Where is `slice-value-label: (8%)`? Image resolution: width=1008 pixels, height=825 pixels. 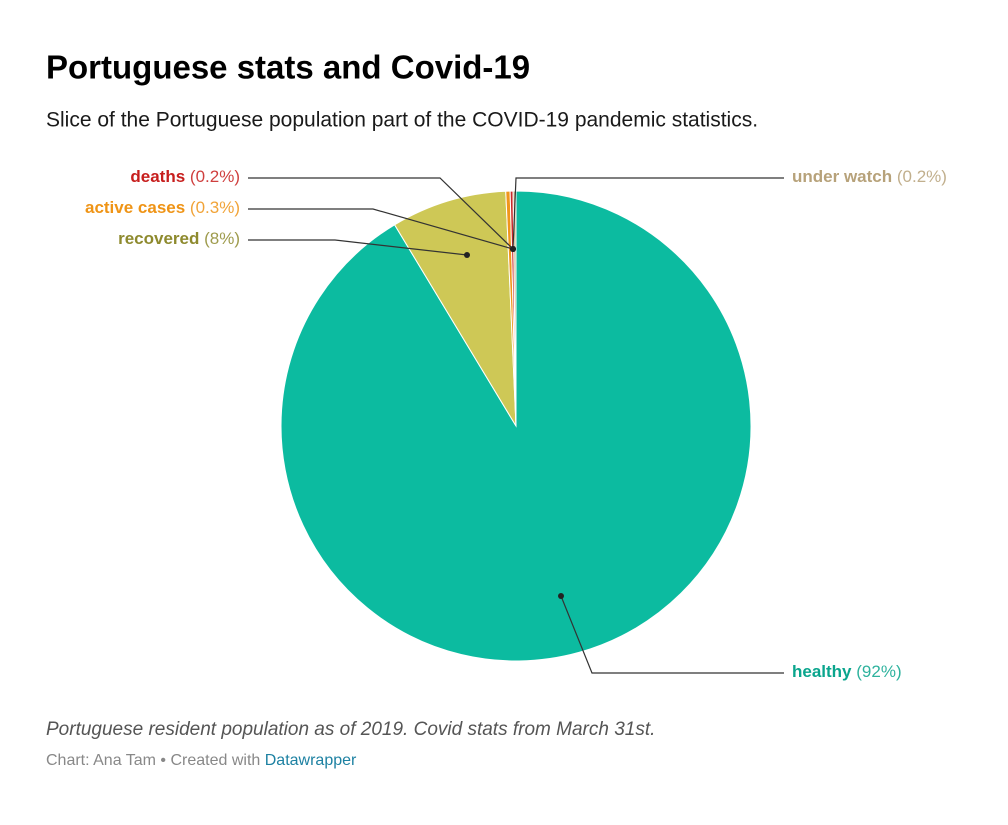
slice-value-label: (8%) is located at coordinates (222, 238).